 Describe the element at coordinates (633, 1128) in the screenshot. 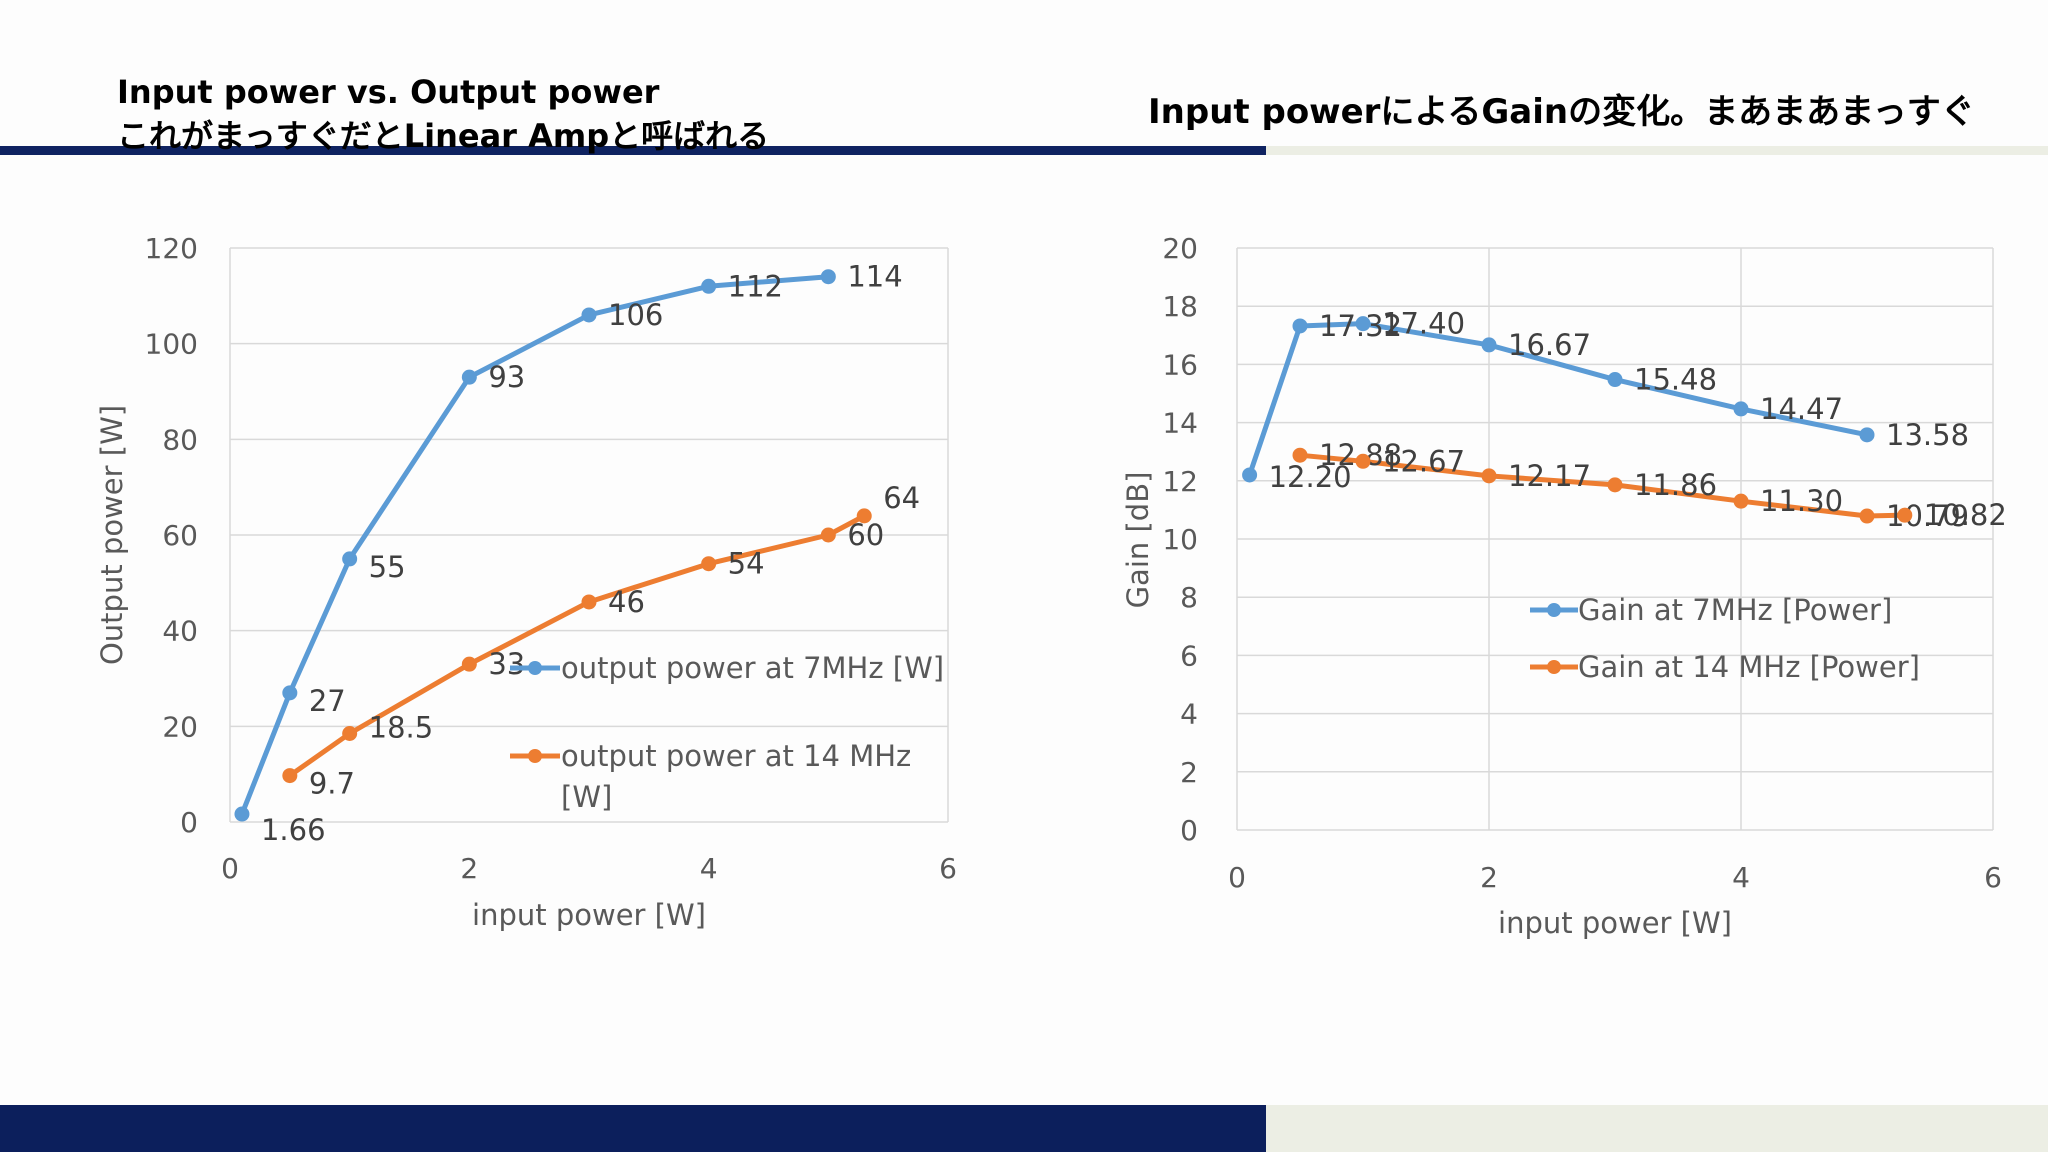

I see `footer-band-navy` at that location.